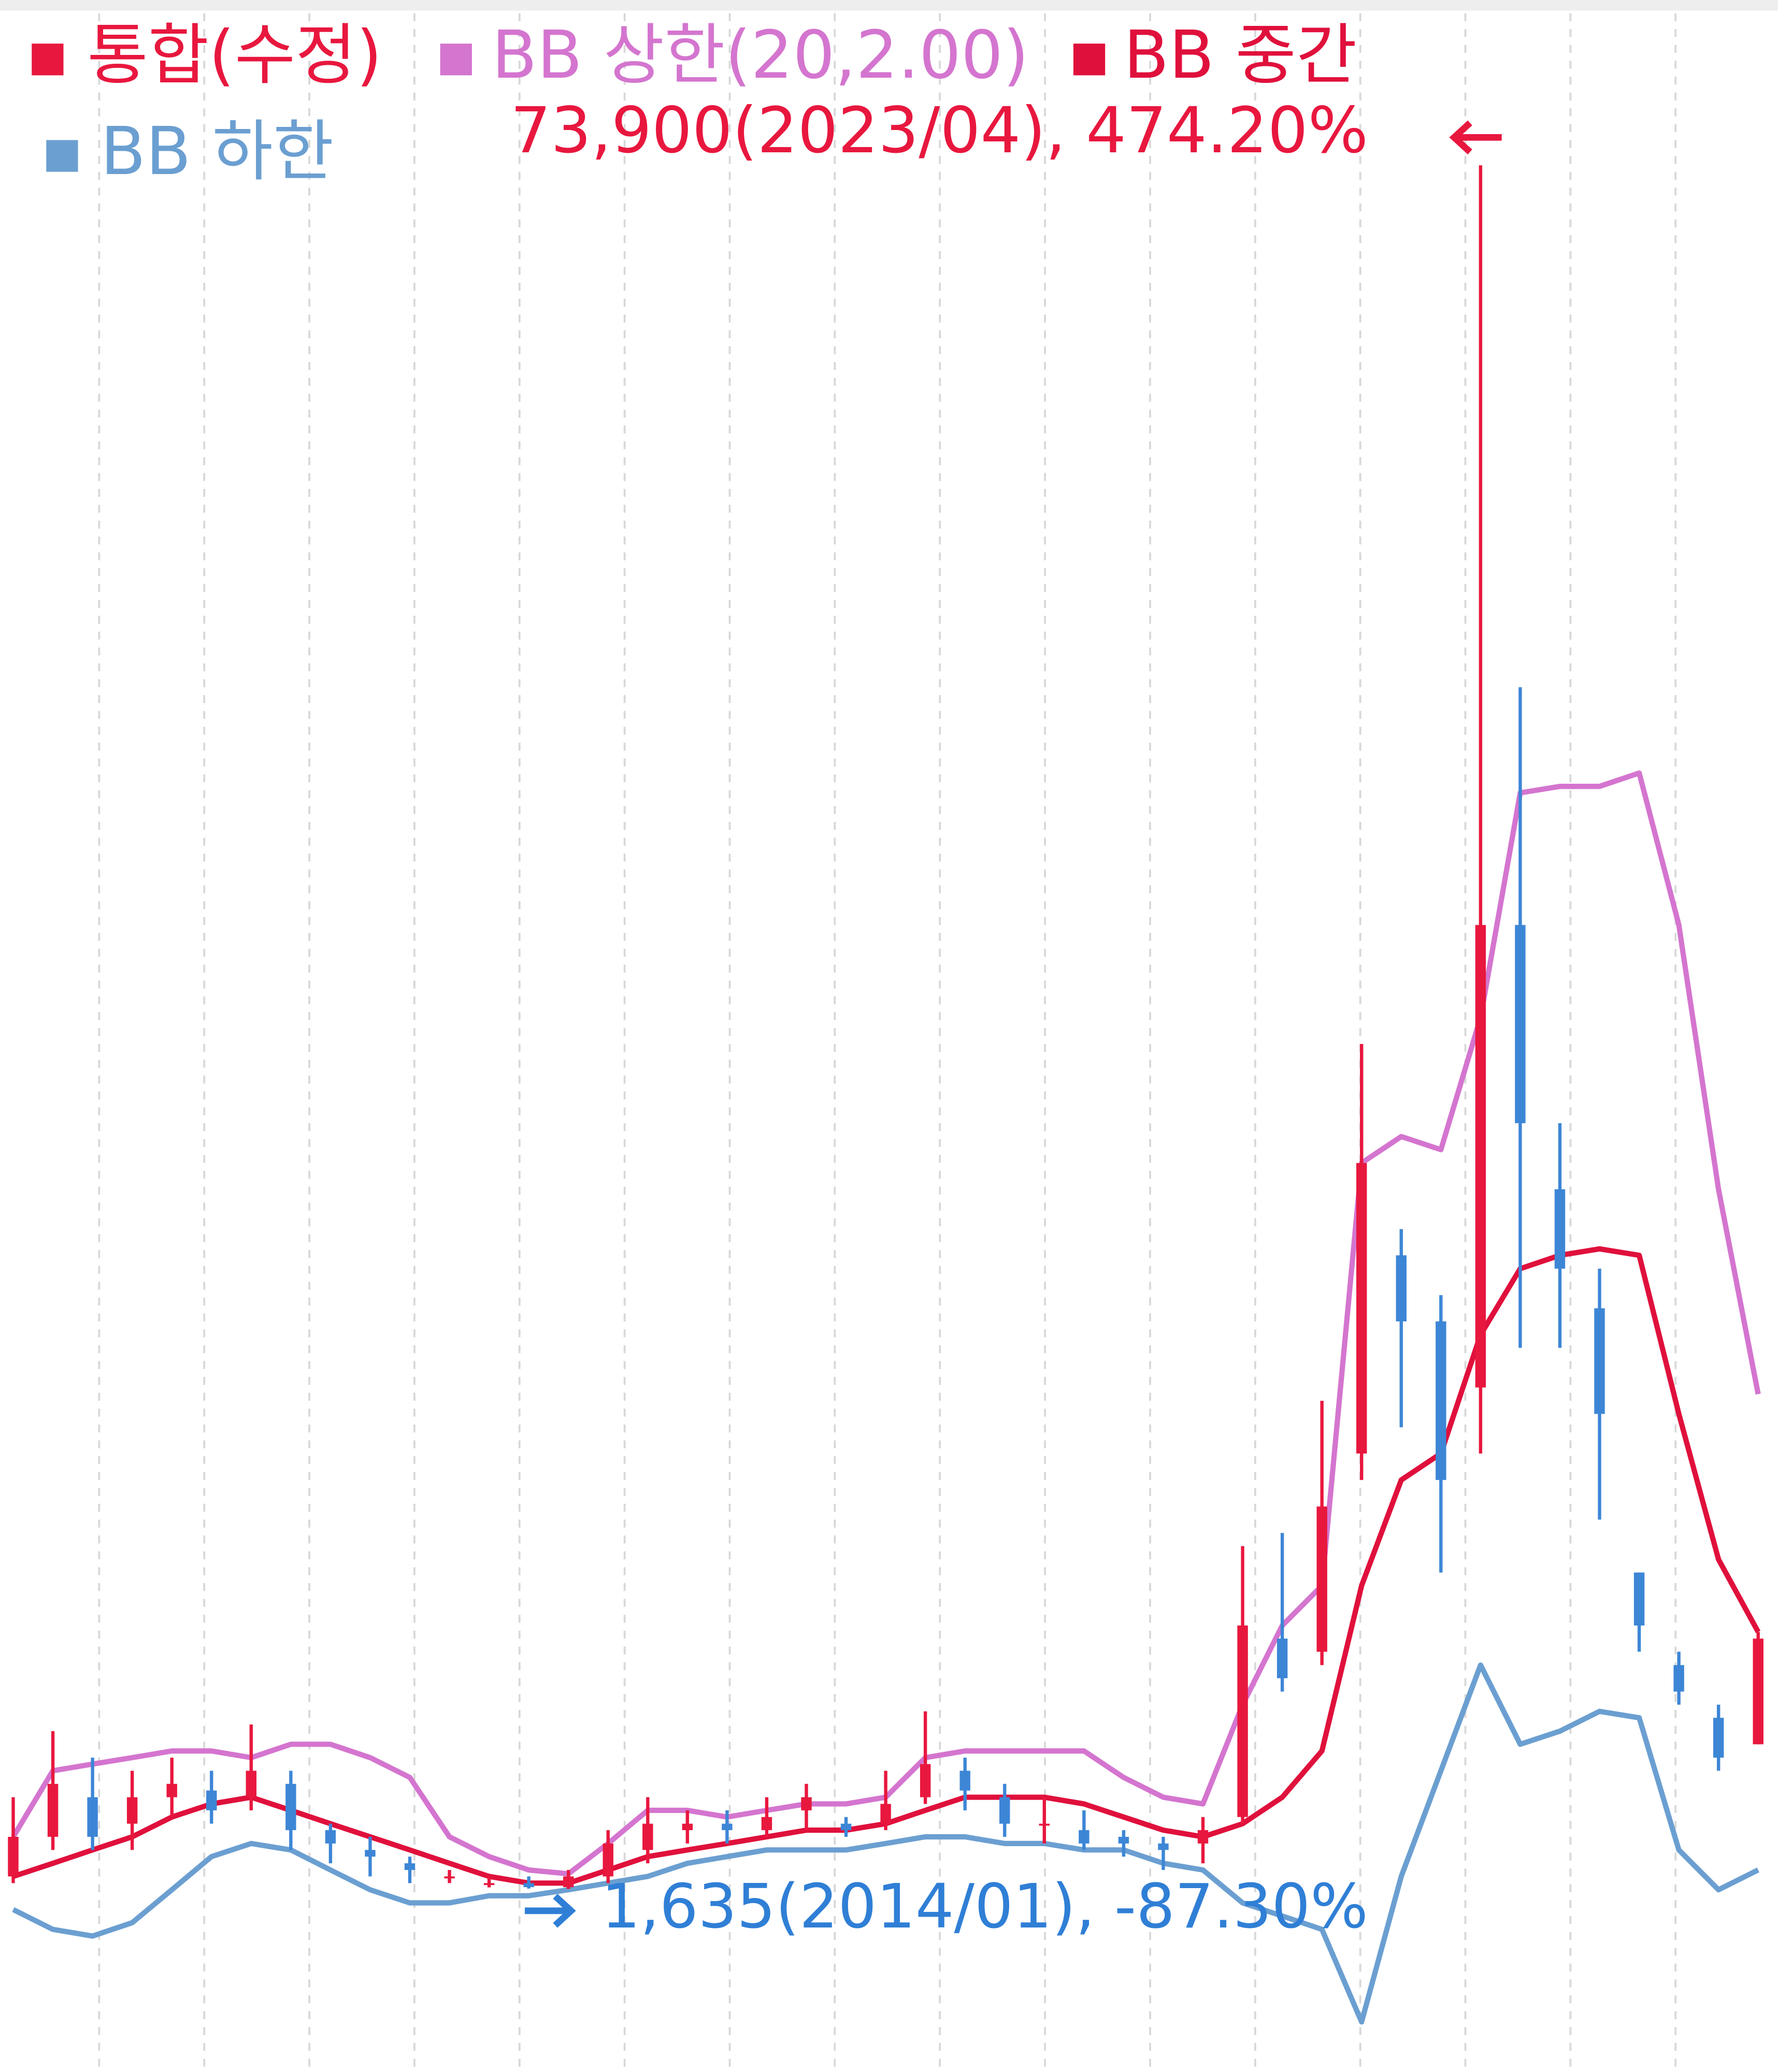  What do you see at coordinates (760, 55) in the screenshot?
I see `legend-label: BB 상한(20,2.00)` at bounding box center [760, 55].